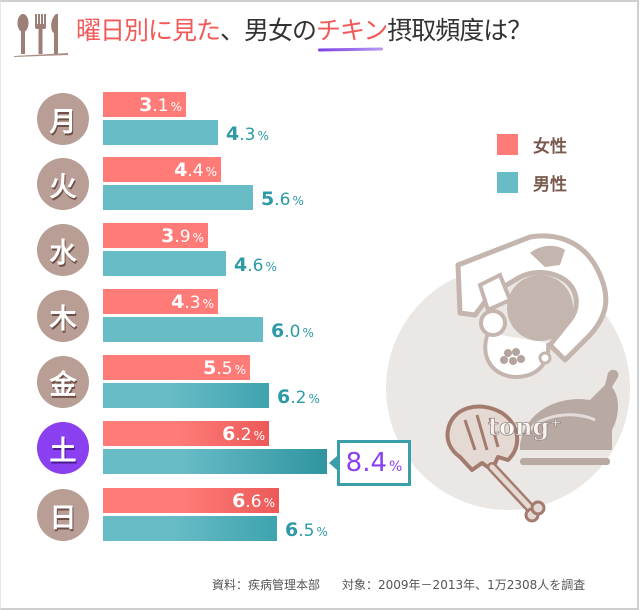 Image resolution: width=640 pixels, height=610 pixels. I want to click on highlight-callout: 8.4%, so click(370, 463).